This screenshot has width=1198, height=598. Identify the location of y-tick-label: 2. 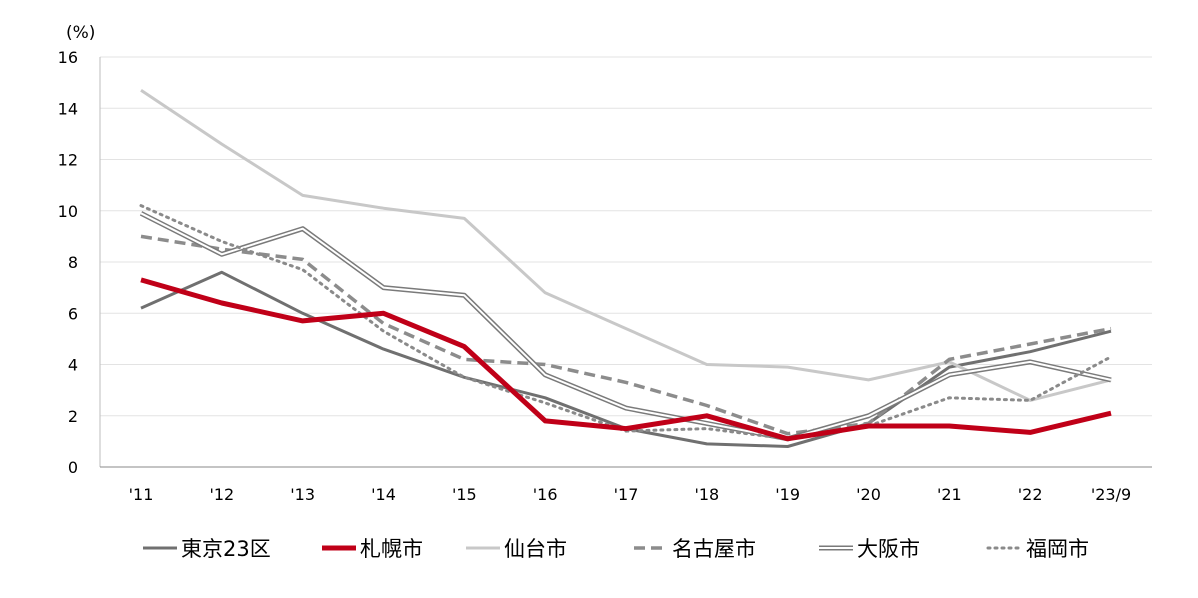
(73, 416).